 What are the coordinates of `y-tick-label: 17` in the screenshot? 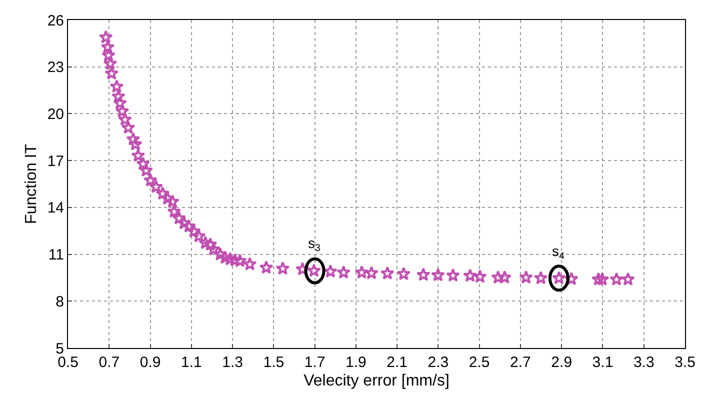 It's located at (55, 161).